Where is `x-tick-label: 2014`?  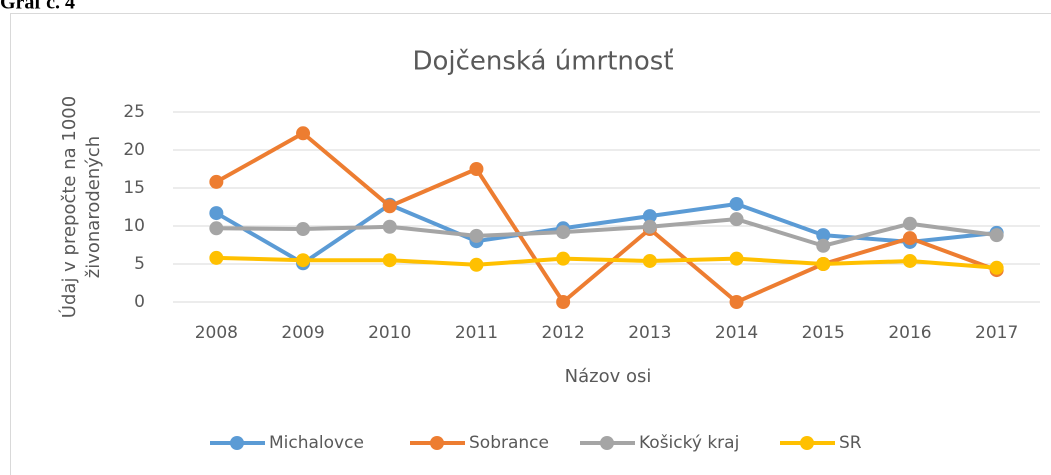
x-tick-label: 2014 is located at coordinates (736, 333).